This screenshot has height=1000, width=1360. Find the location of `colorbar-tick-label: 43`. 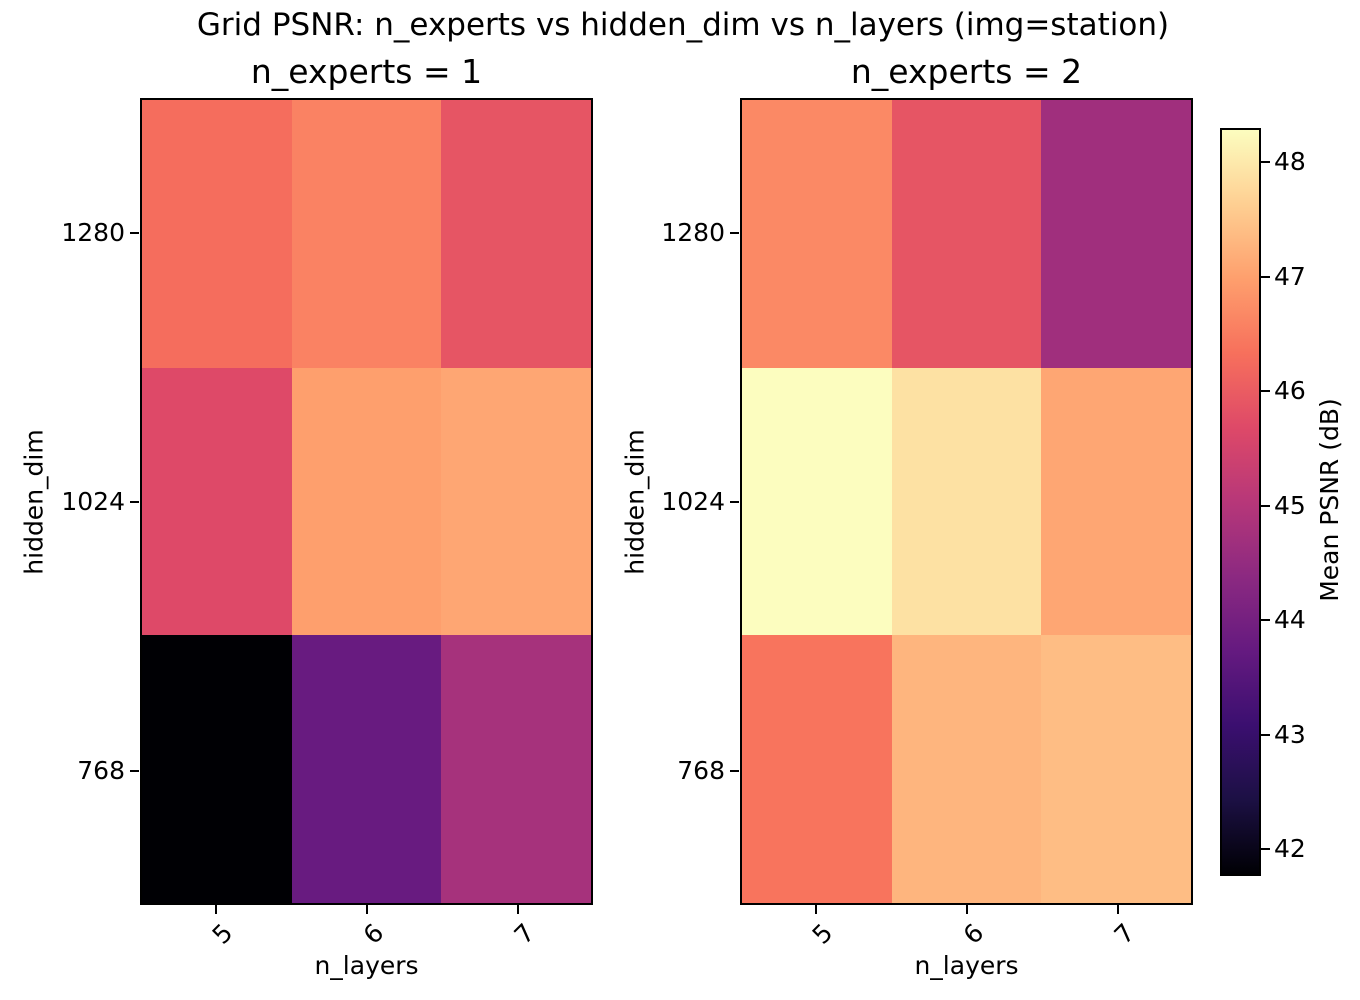

colorbar-tick-label: 43 is located at coordinates (1290, 734).